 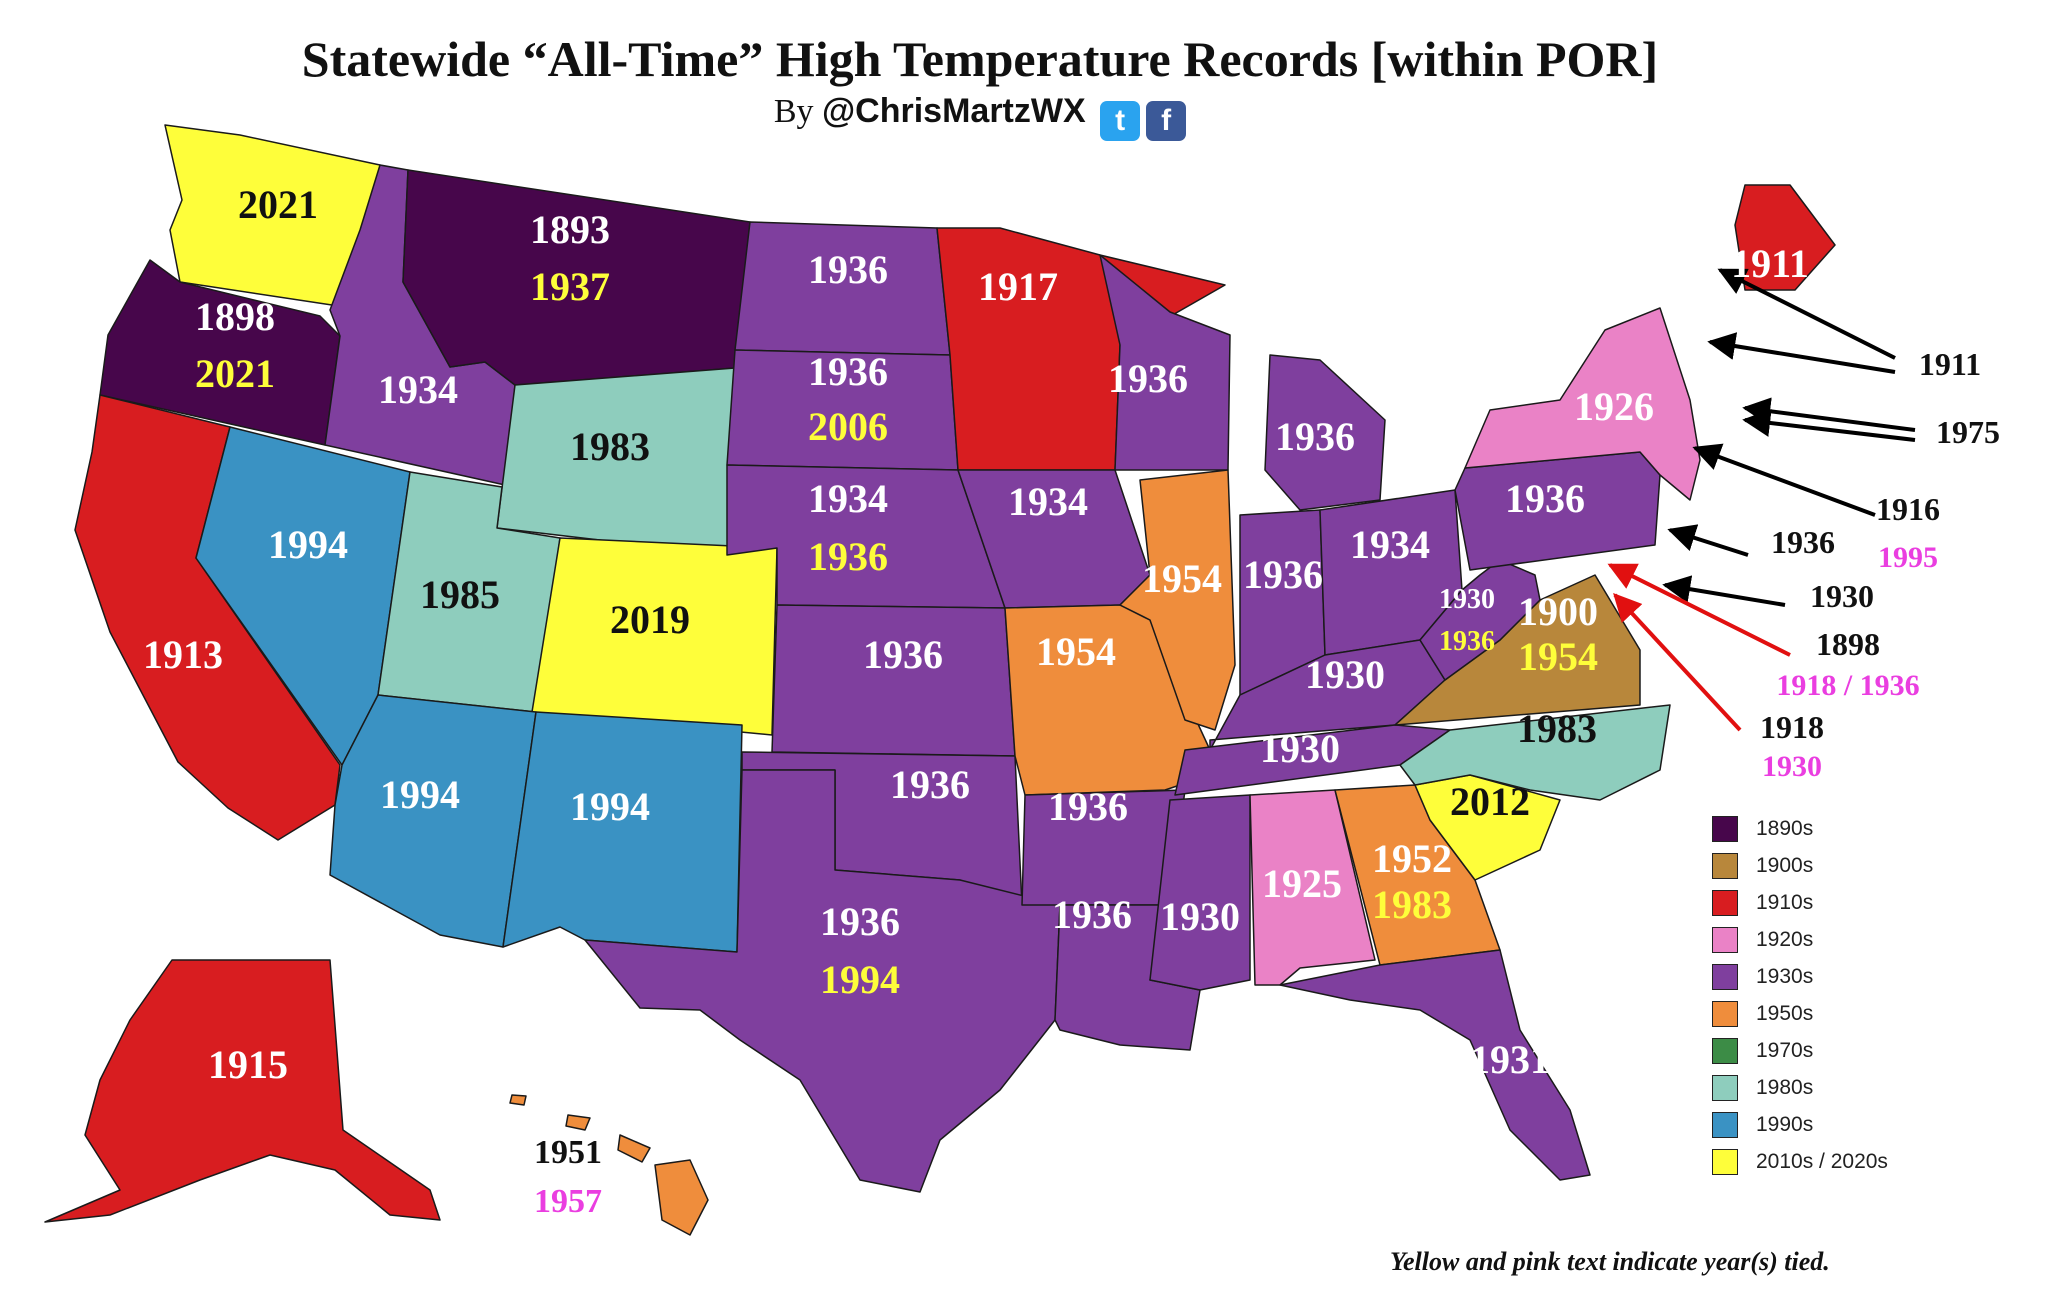 What do you see at coordinates (1325, 432) in the screenshot?
I see `state-mi` at bounding box center [1325, 432].